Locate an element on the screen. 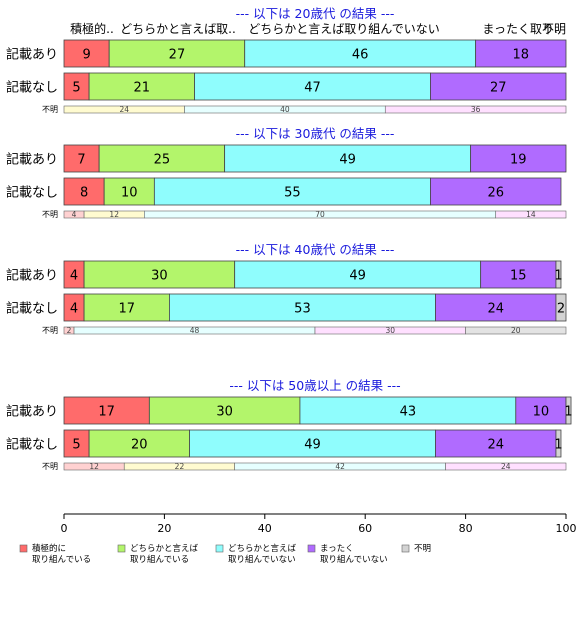  column-header: 積極的.. is located at coordinates (92, 28).